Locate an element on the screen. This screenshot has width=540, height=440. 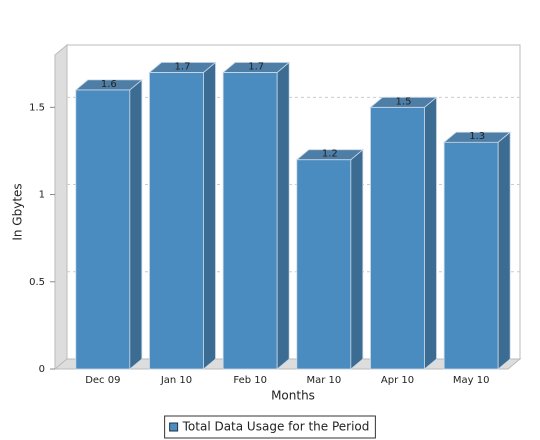
legend-box is located at coordinates (270, 427).